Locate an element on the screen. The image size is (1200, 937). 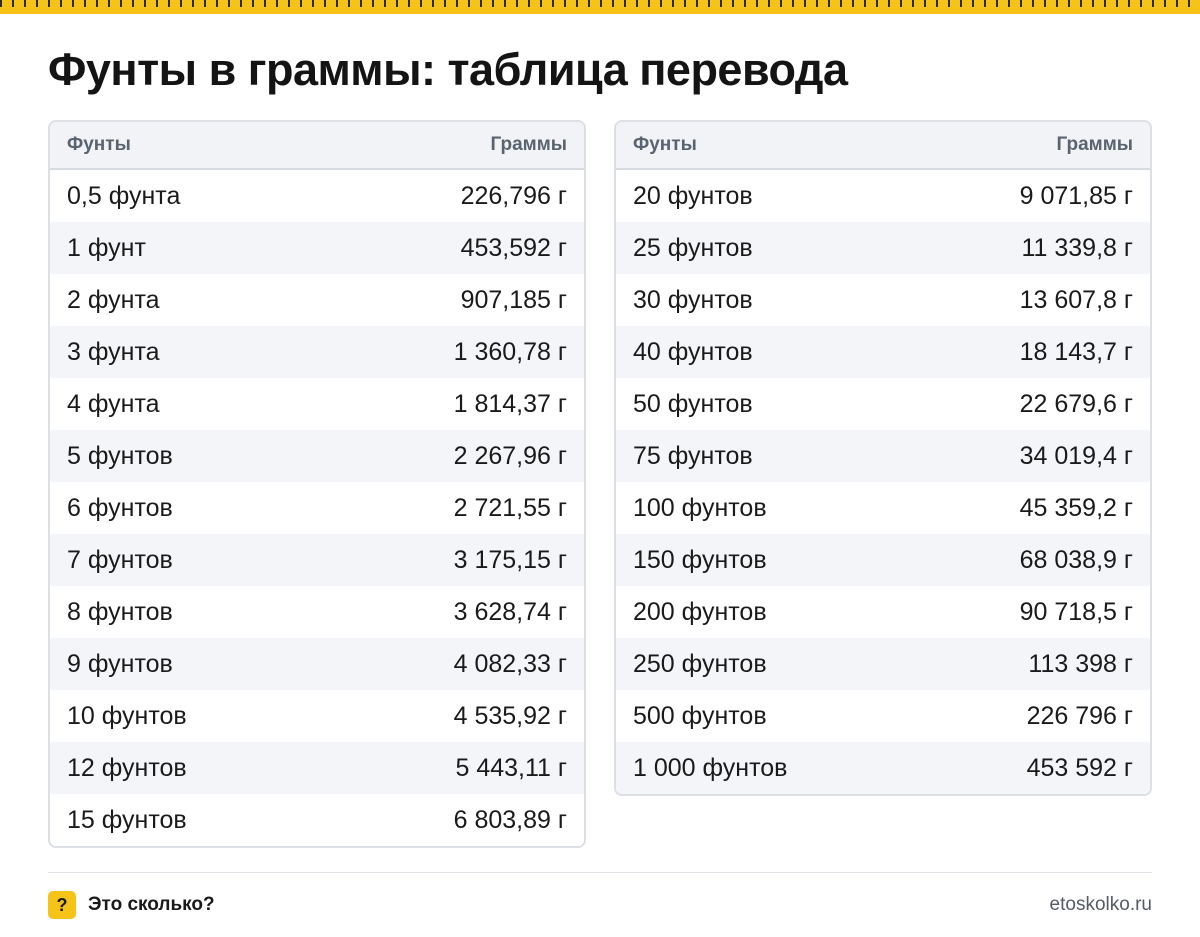
pounds-cell: 9 фунтов is located at coordinates (120, 663).